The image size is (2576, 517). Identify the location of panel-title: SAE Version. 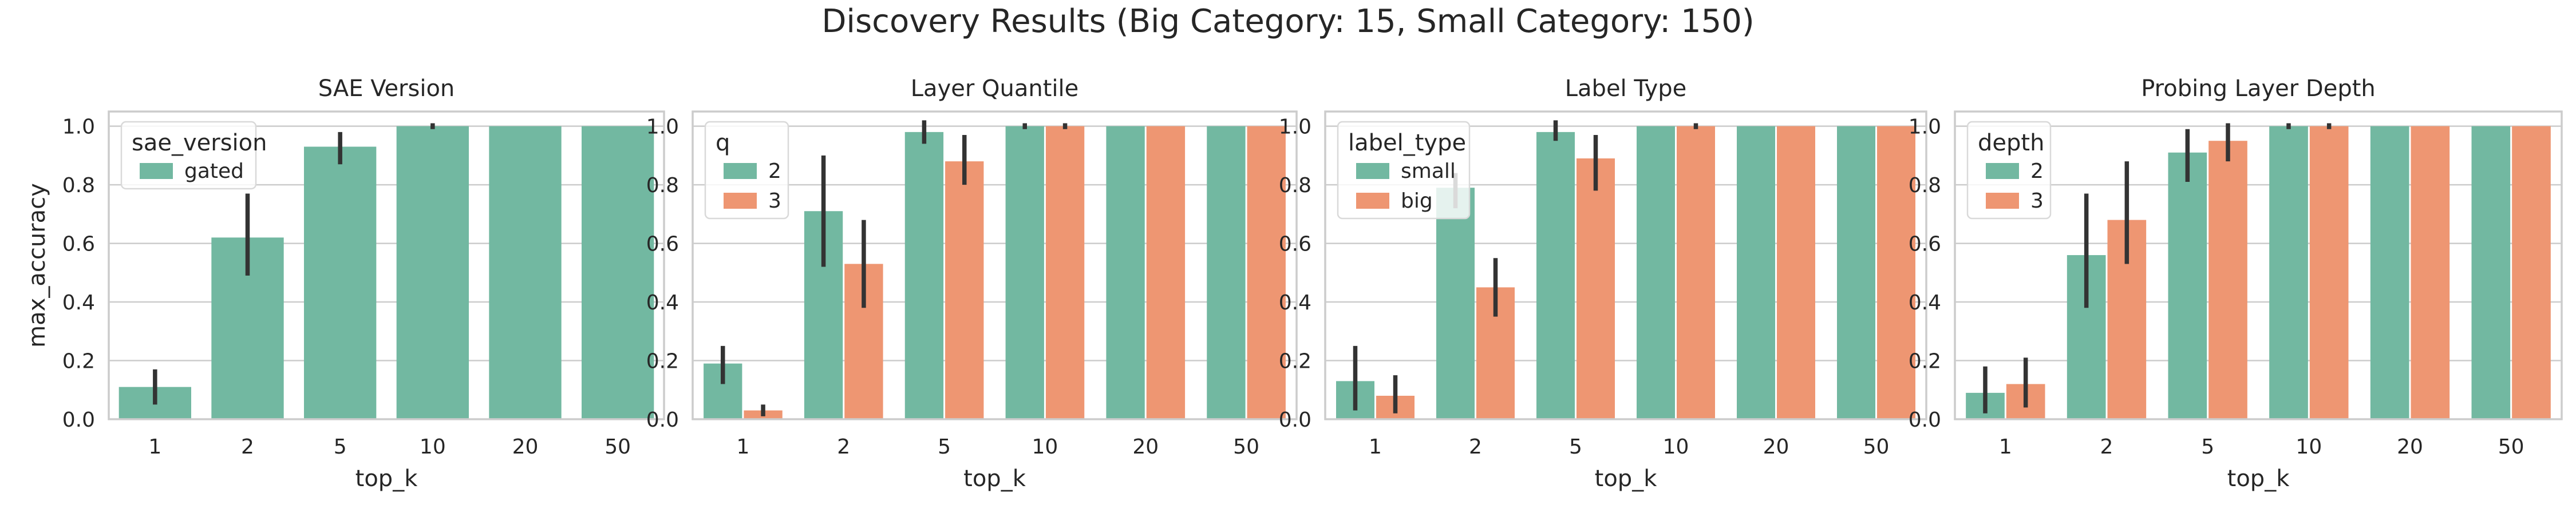
(386, 89).